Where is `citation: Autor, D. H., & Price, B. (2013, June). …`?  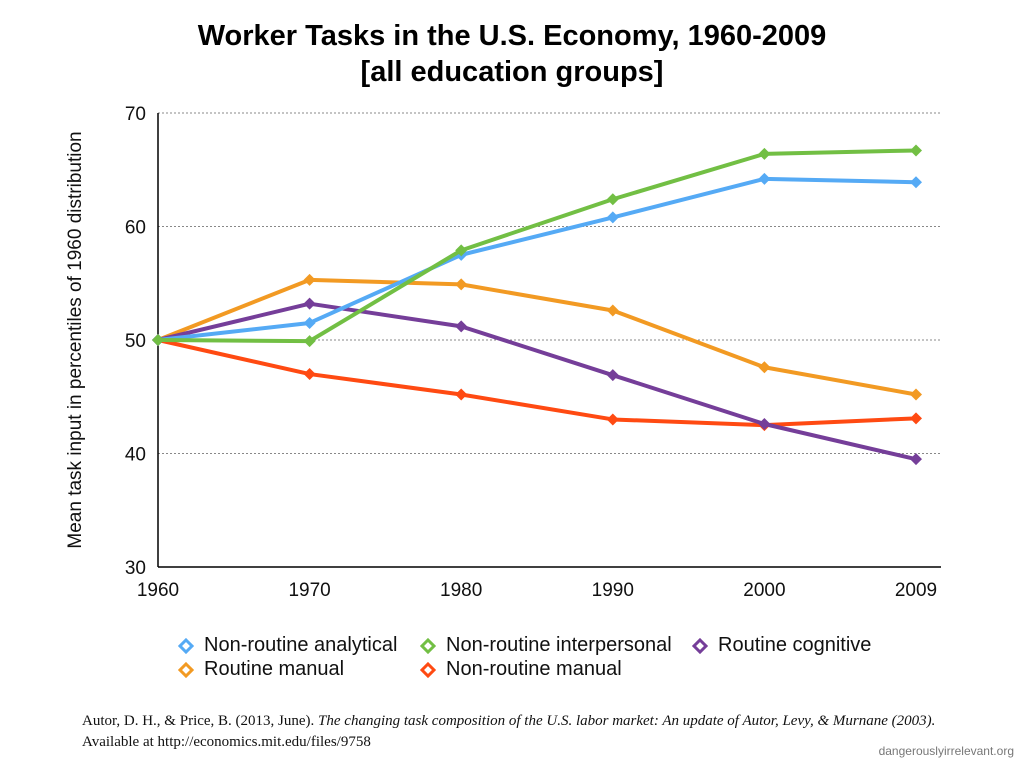
citation: Autor, D. H., & Price, B. (2013, June). … is located at coordinates (508, 732).